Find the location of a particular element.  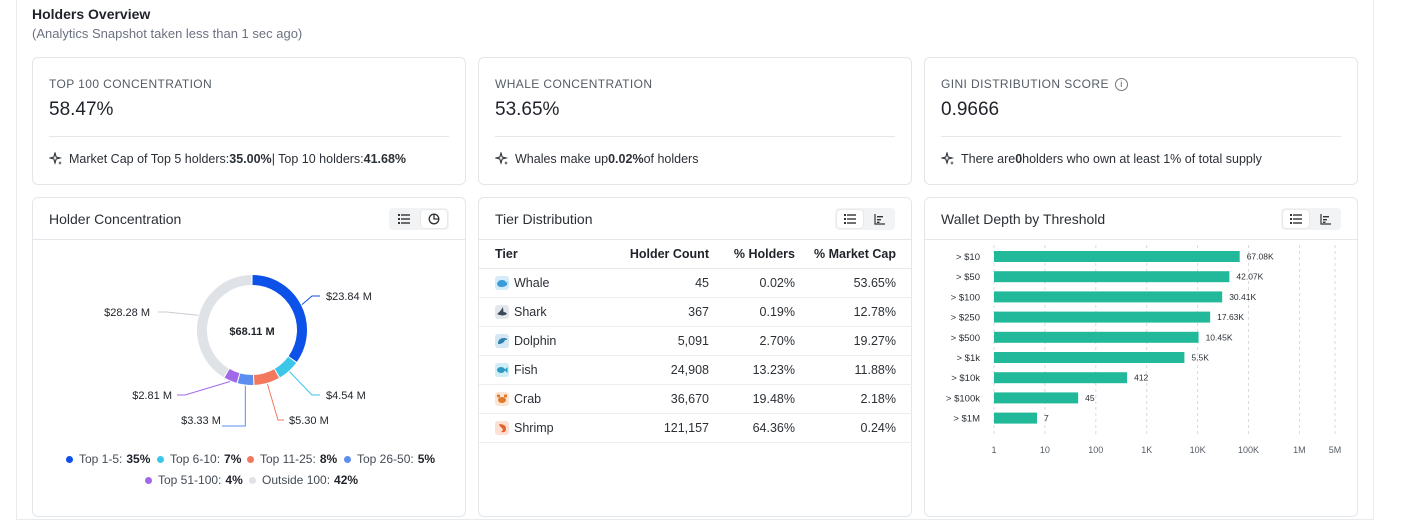

holder-count: 24,908 is located at coordinates (662, 370).